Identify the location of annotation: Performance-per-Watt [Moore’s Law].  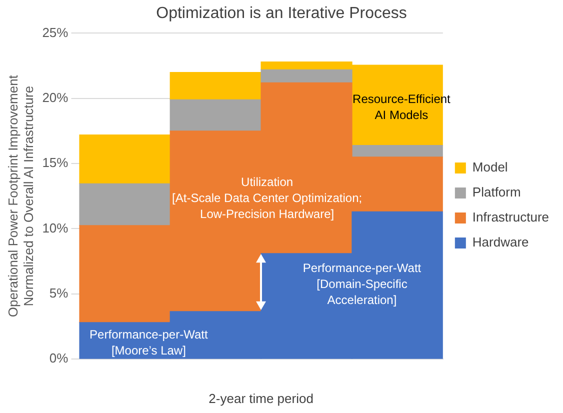
(149, 343).